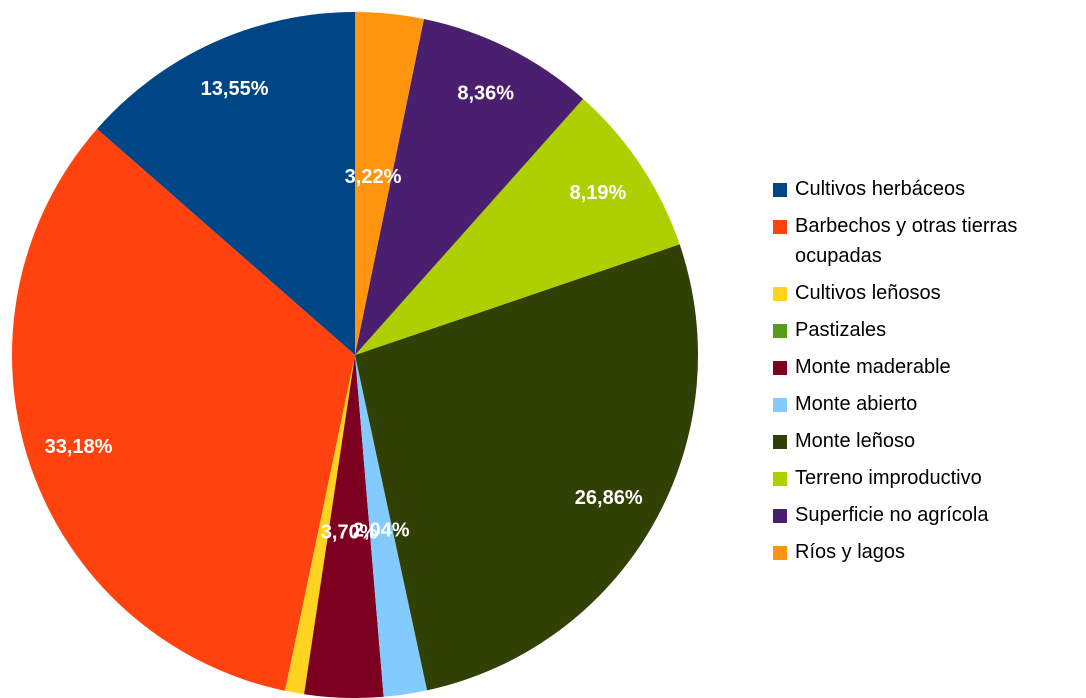 This screenshot has width=1086, height=698. Describe the element at coordinates (235, 89) in the screenshot. I see `data-label: 13,55%` at that location.